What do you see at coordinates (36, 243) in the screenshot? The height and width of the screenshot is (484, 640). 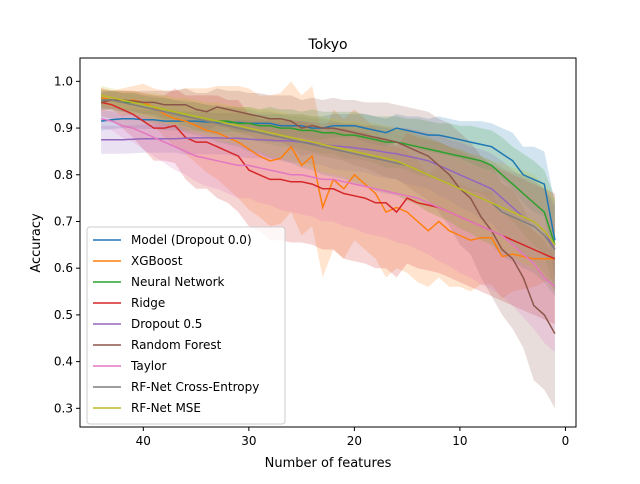 I see `y-axis-label: Accuracy` at bounding box center [36, 243].